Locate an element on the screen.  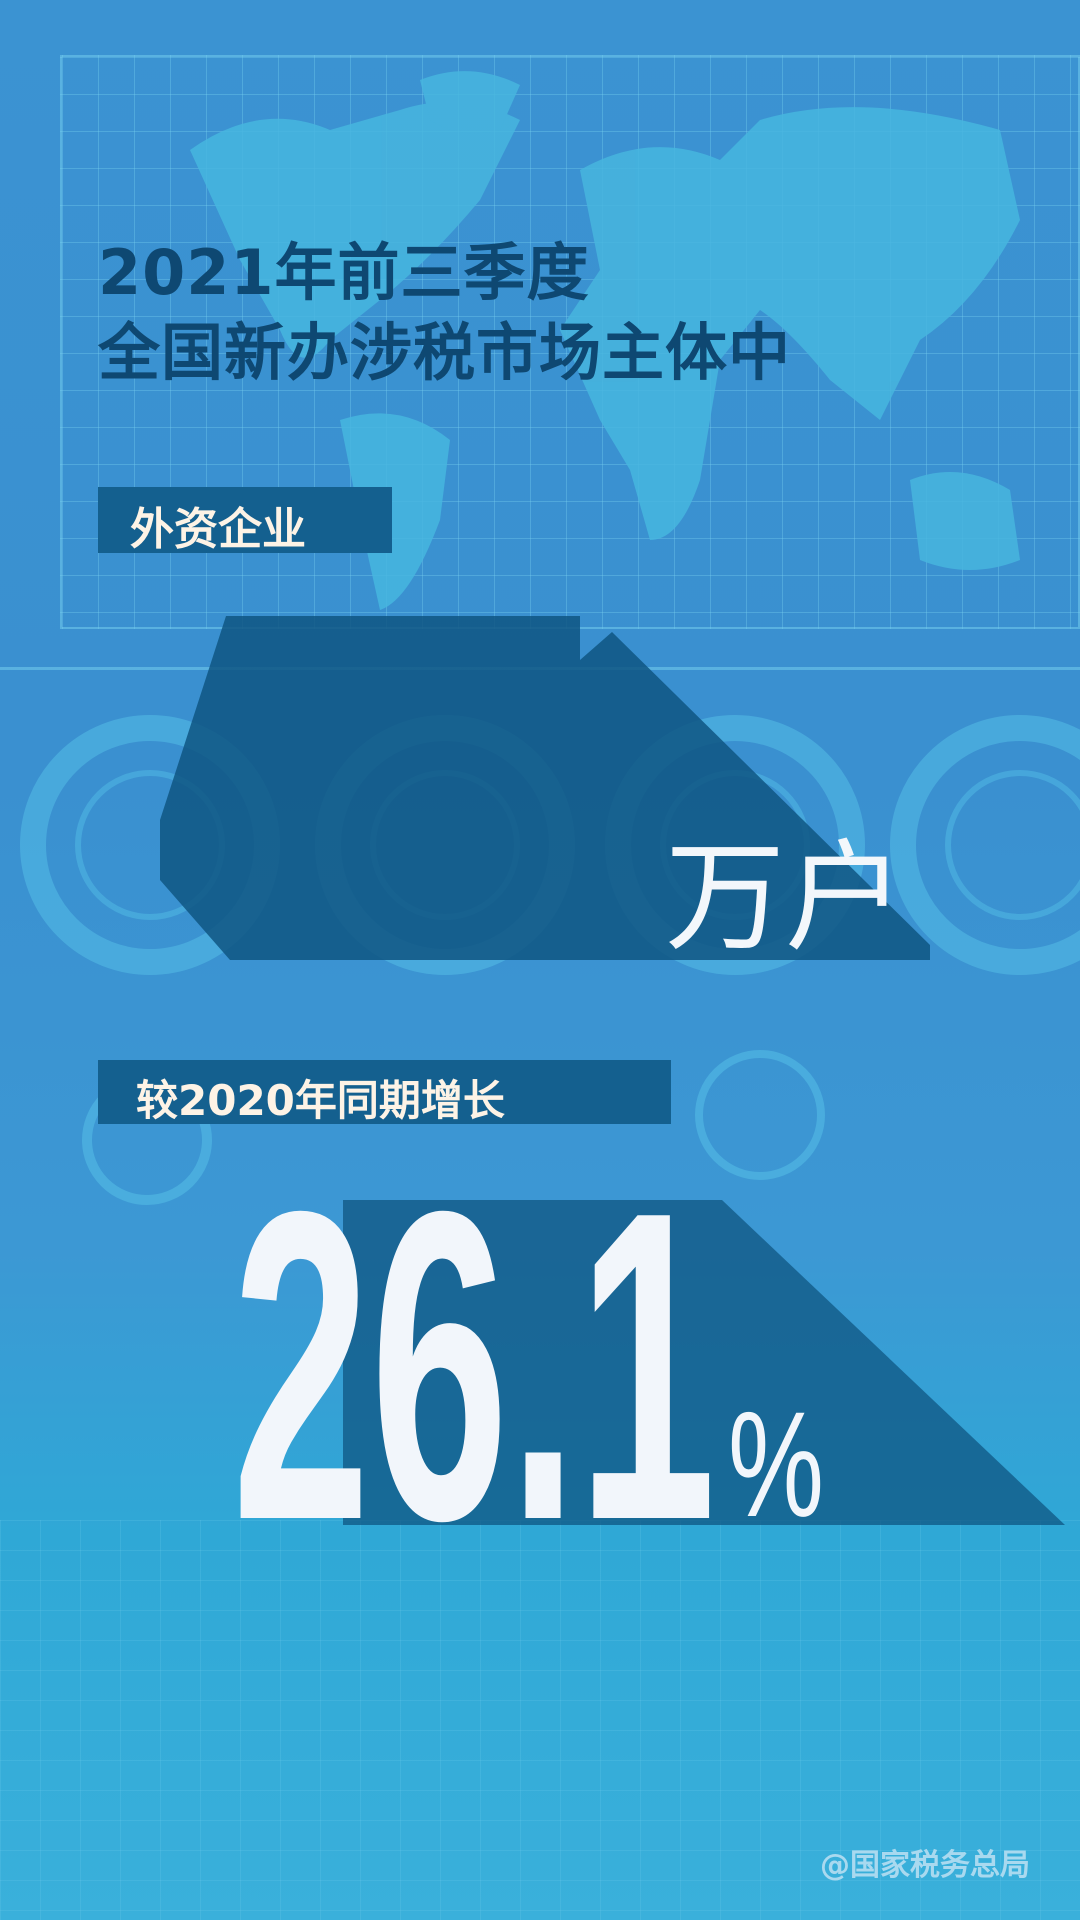
growth-unit: % is located at coordinates (776, 1452).